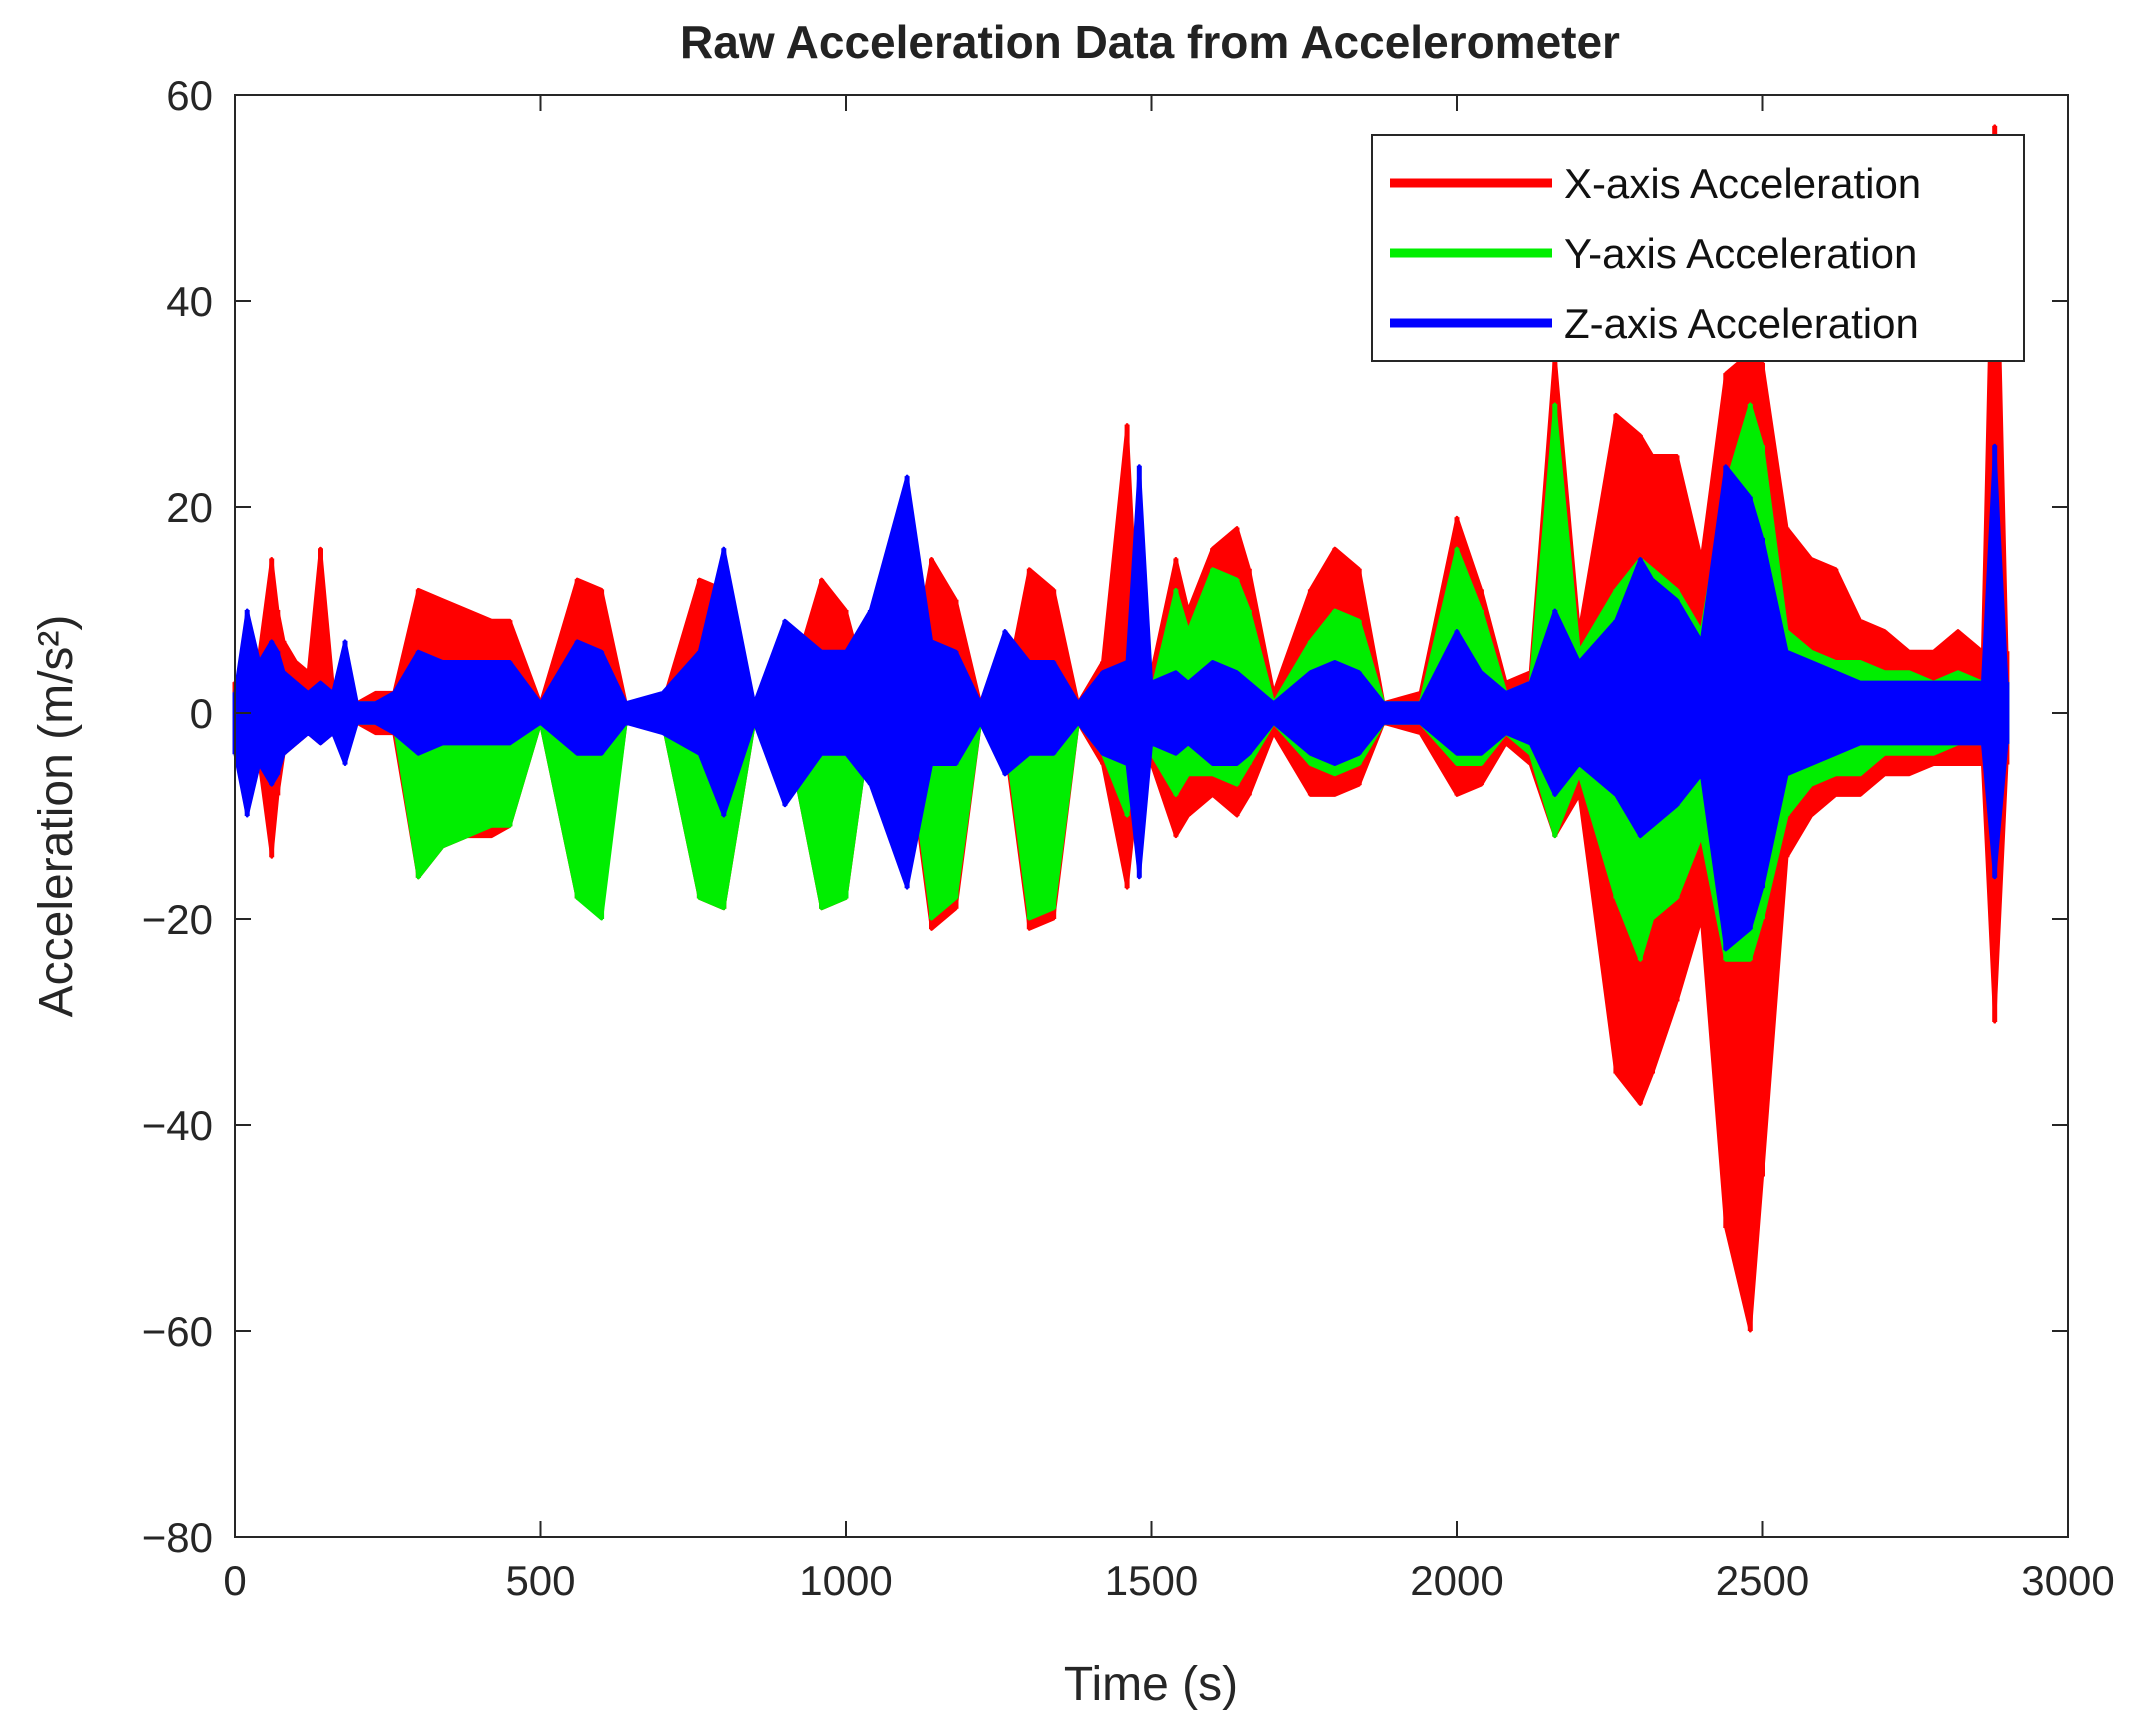 The height and width of the screenshot is (1728, 2135). Describe the element at coordinates (189, 95) in the screenshot. I see `y-tick-label: 60` at that location.